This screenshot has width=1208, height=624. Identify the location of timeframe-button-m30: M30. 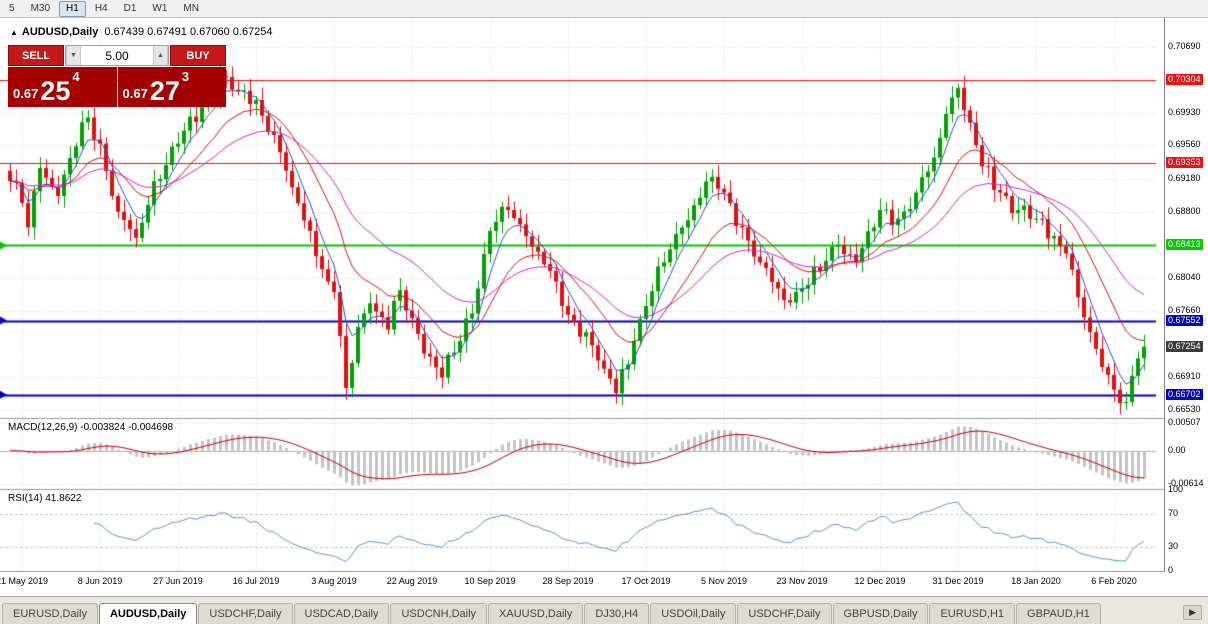
(40, 8).